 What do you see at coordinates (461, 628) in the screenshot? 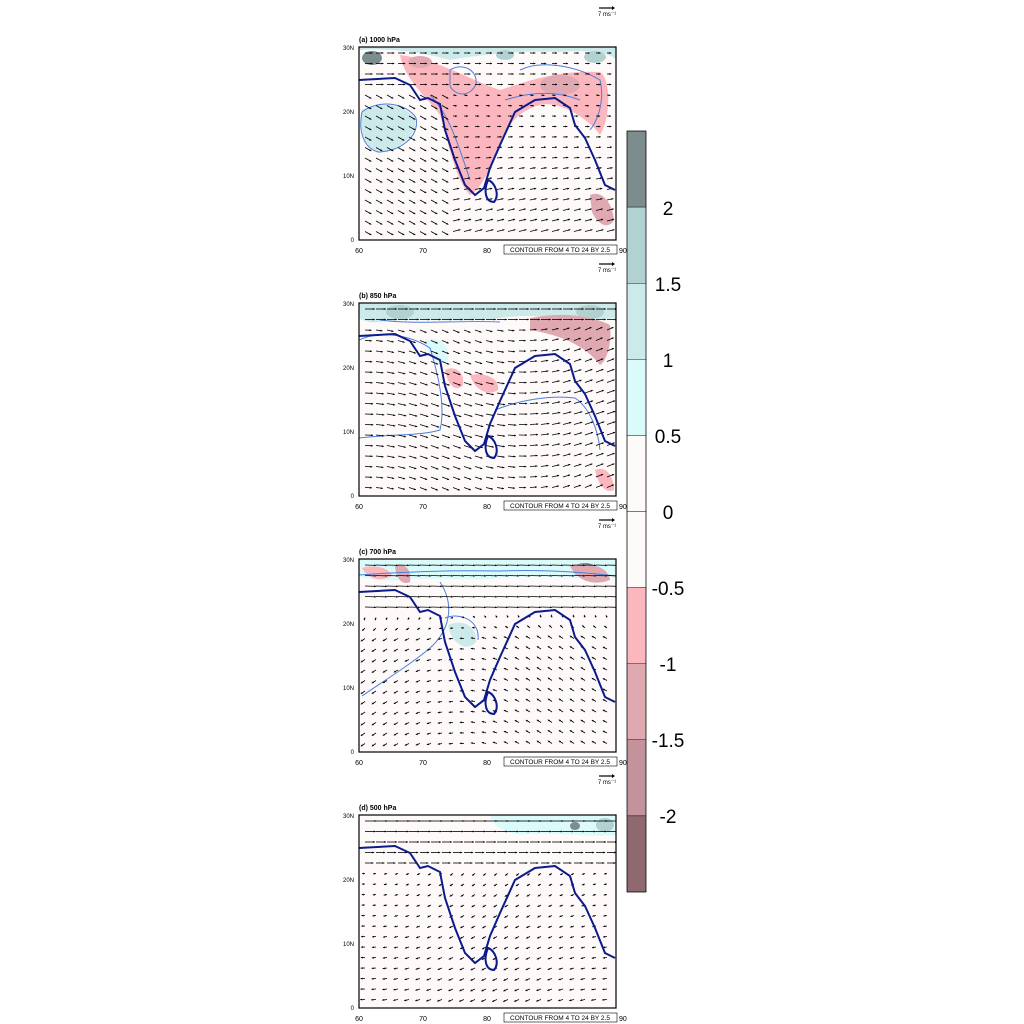
I see `isotach-contour` at bounding box center [461, 628].